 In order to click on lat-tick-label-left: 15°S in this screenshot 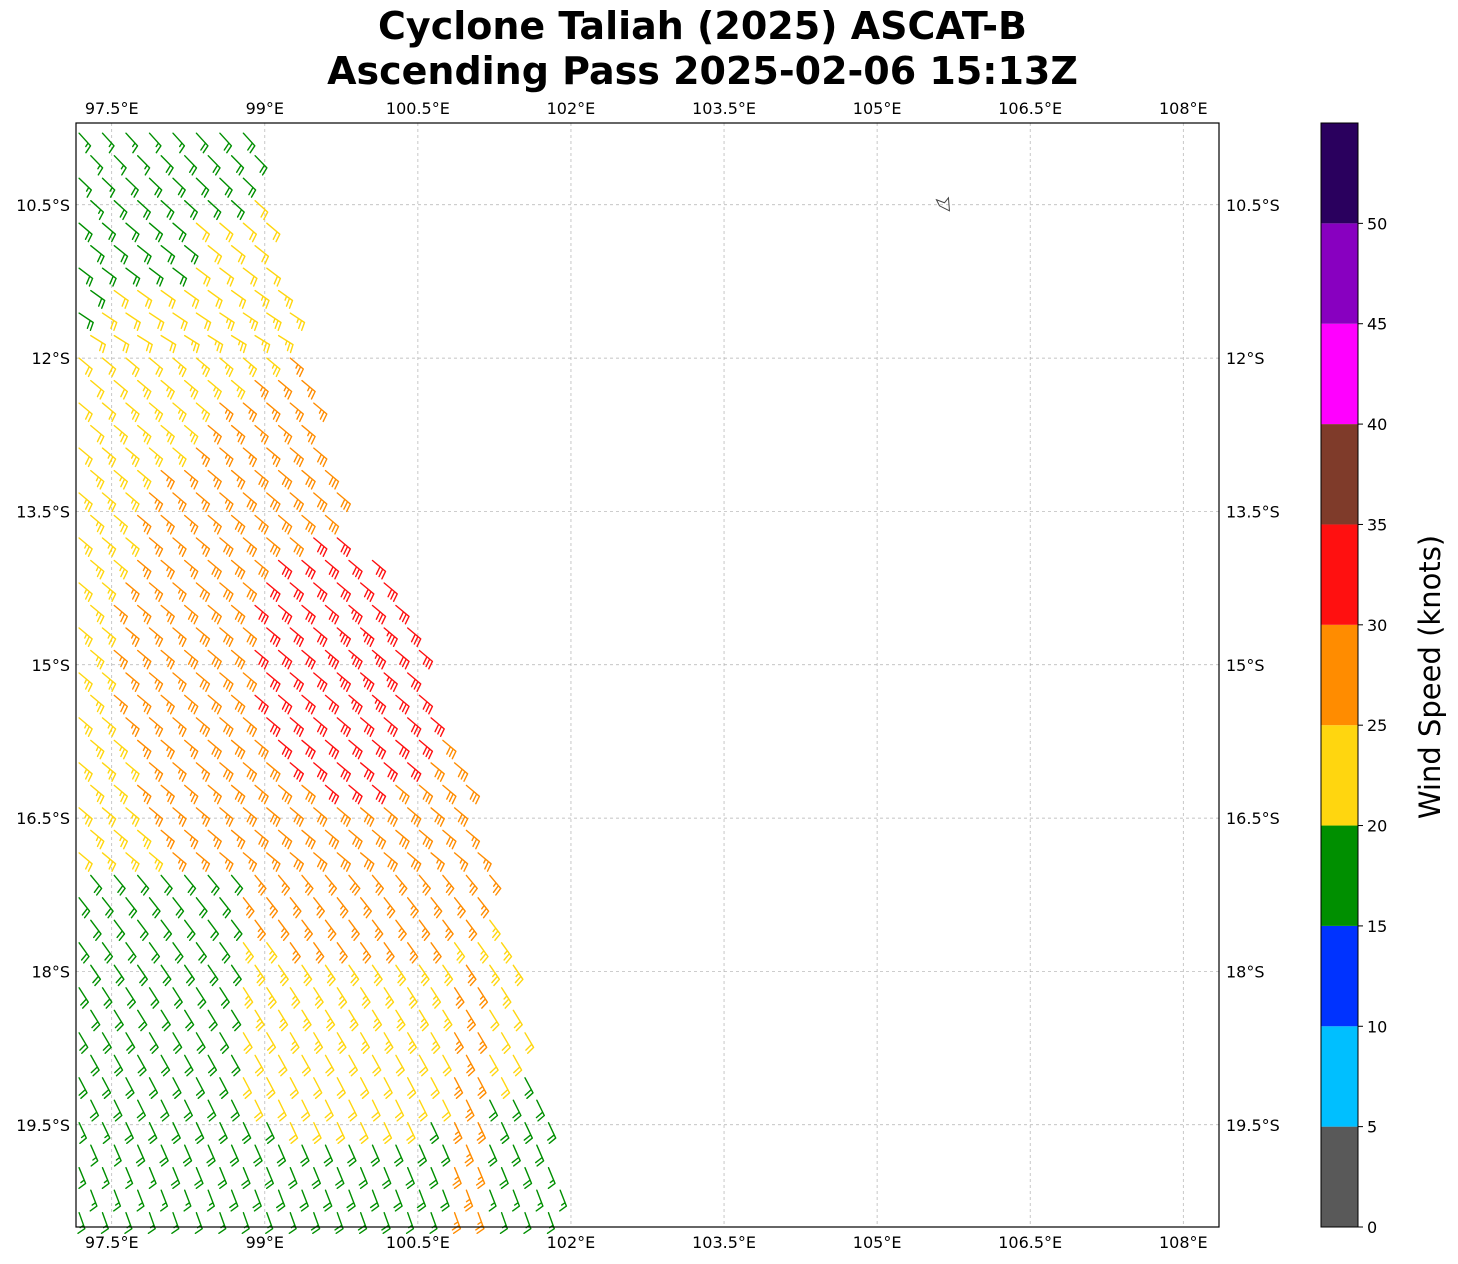, I will do `click(50, 665)`.